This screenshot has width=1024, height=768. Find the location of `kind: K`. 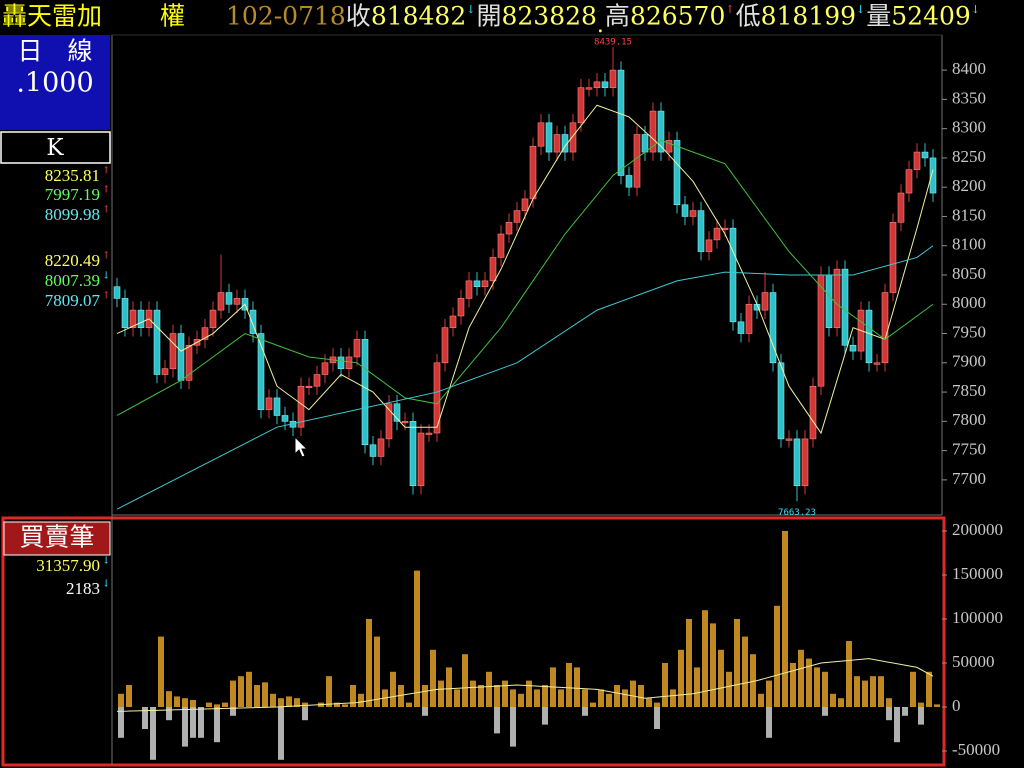

kind: K is located at coordinates (55, 148).